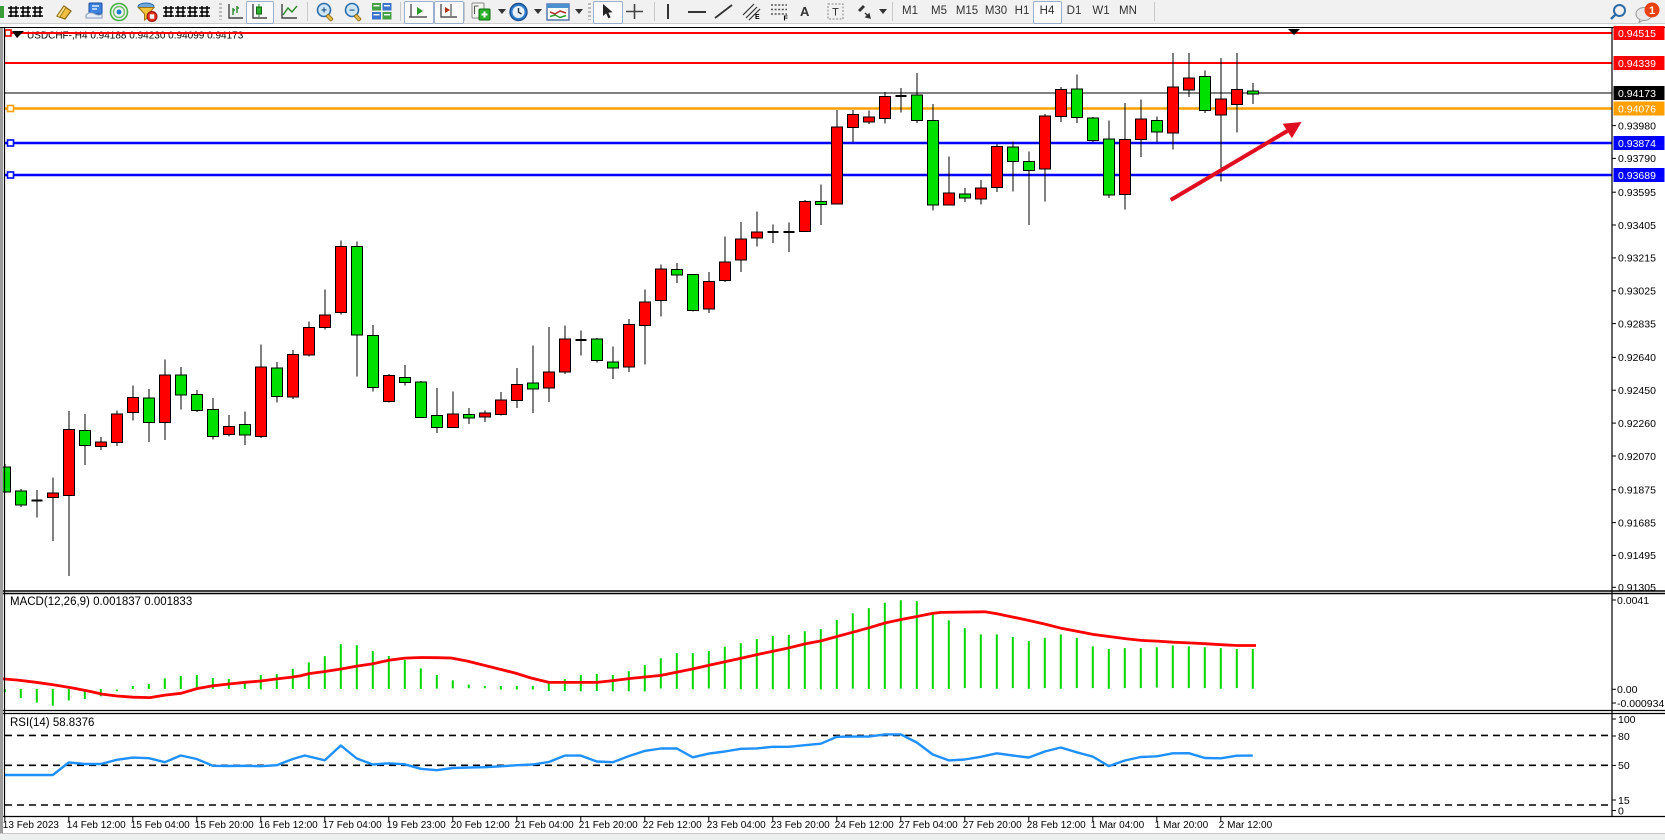 The image size is (1665, 840). Describe the element at coordinates (608, 825) in the screenshot. I see `svg-text: 21 Feb 20:00` at that location.